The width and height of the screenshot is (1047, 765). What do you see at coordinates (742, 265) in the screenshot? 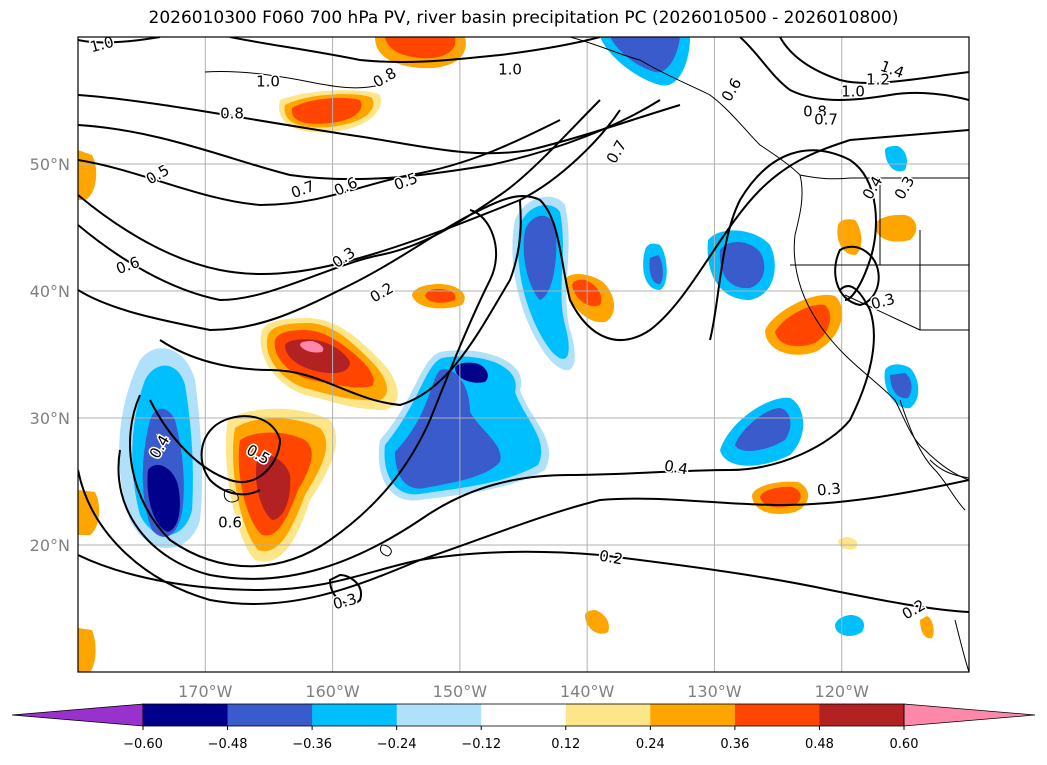
I see `neg-anomaly-ne-core` at bounding box center [742, 265].